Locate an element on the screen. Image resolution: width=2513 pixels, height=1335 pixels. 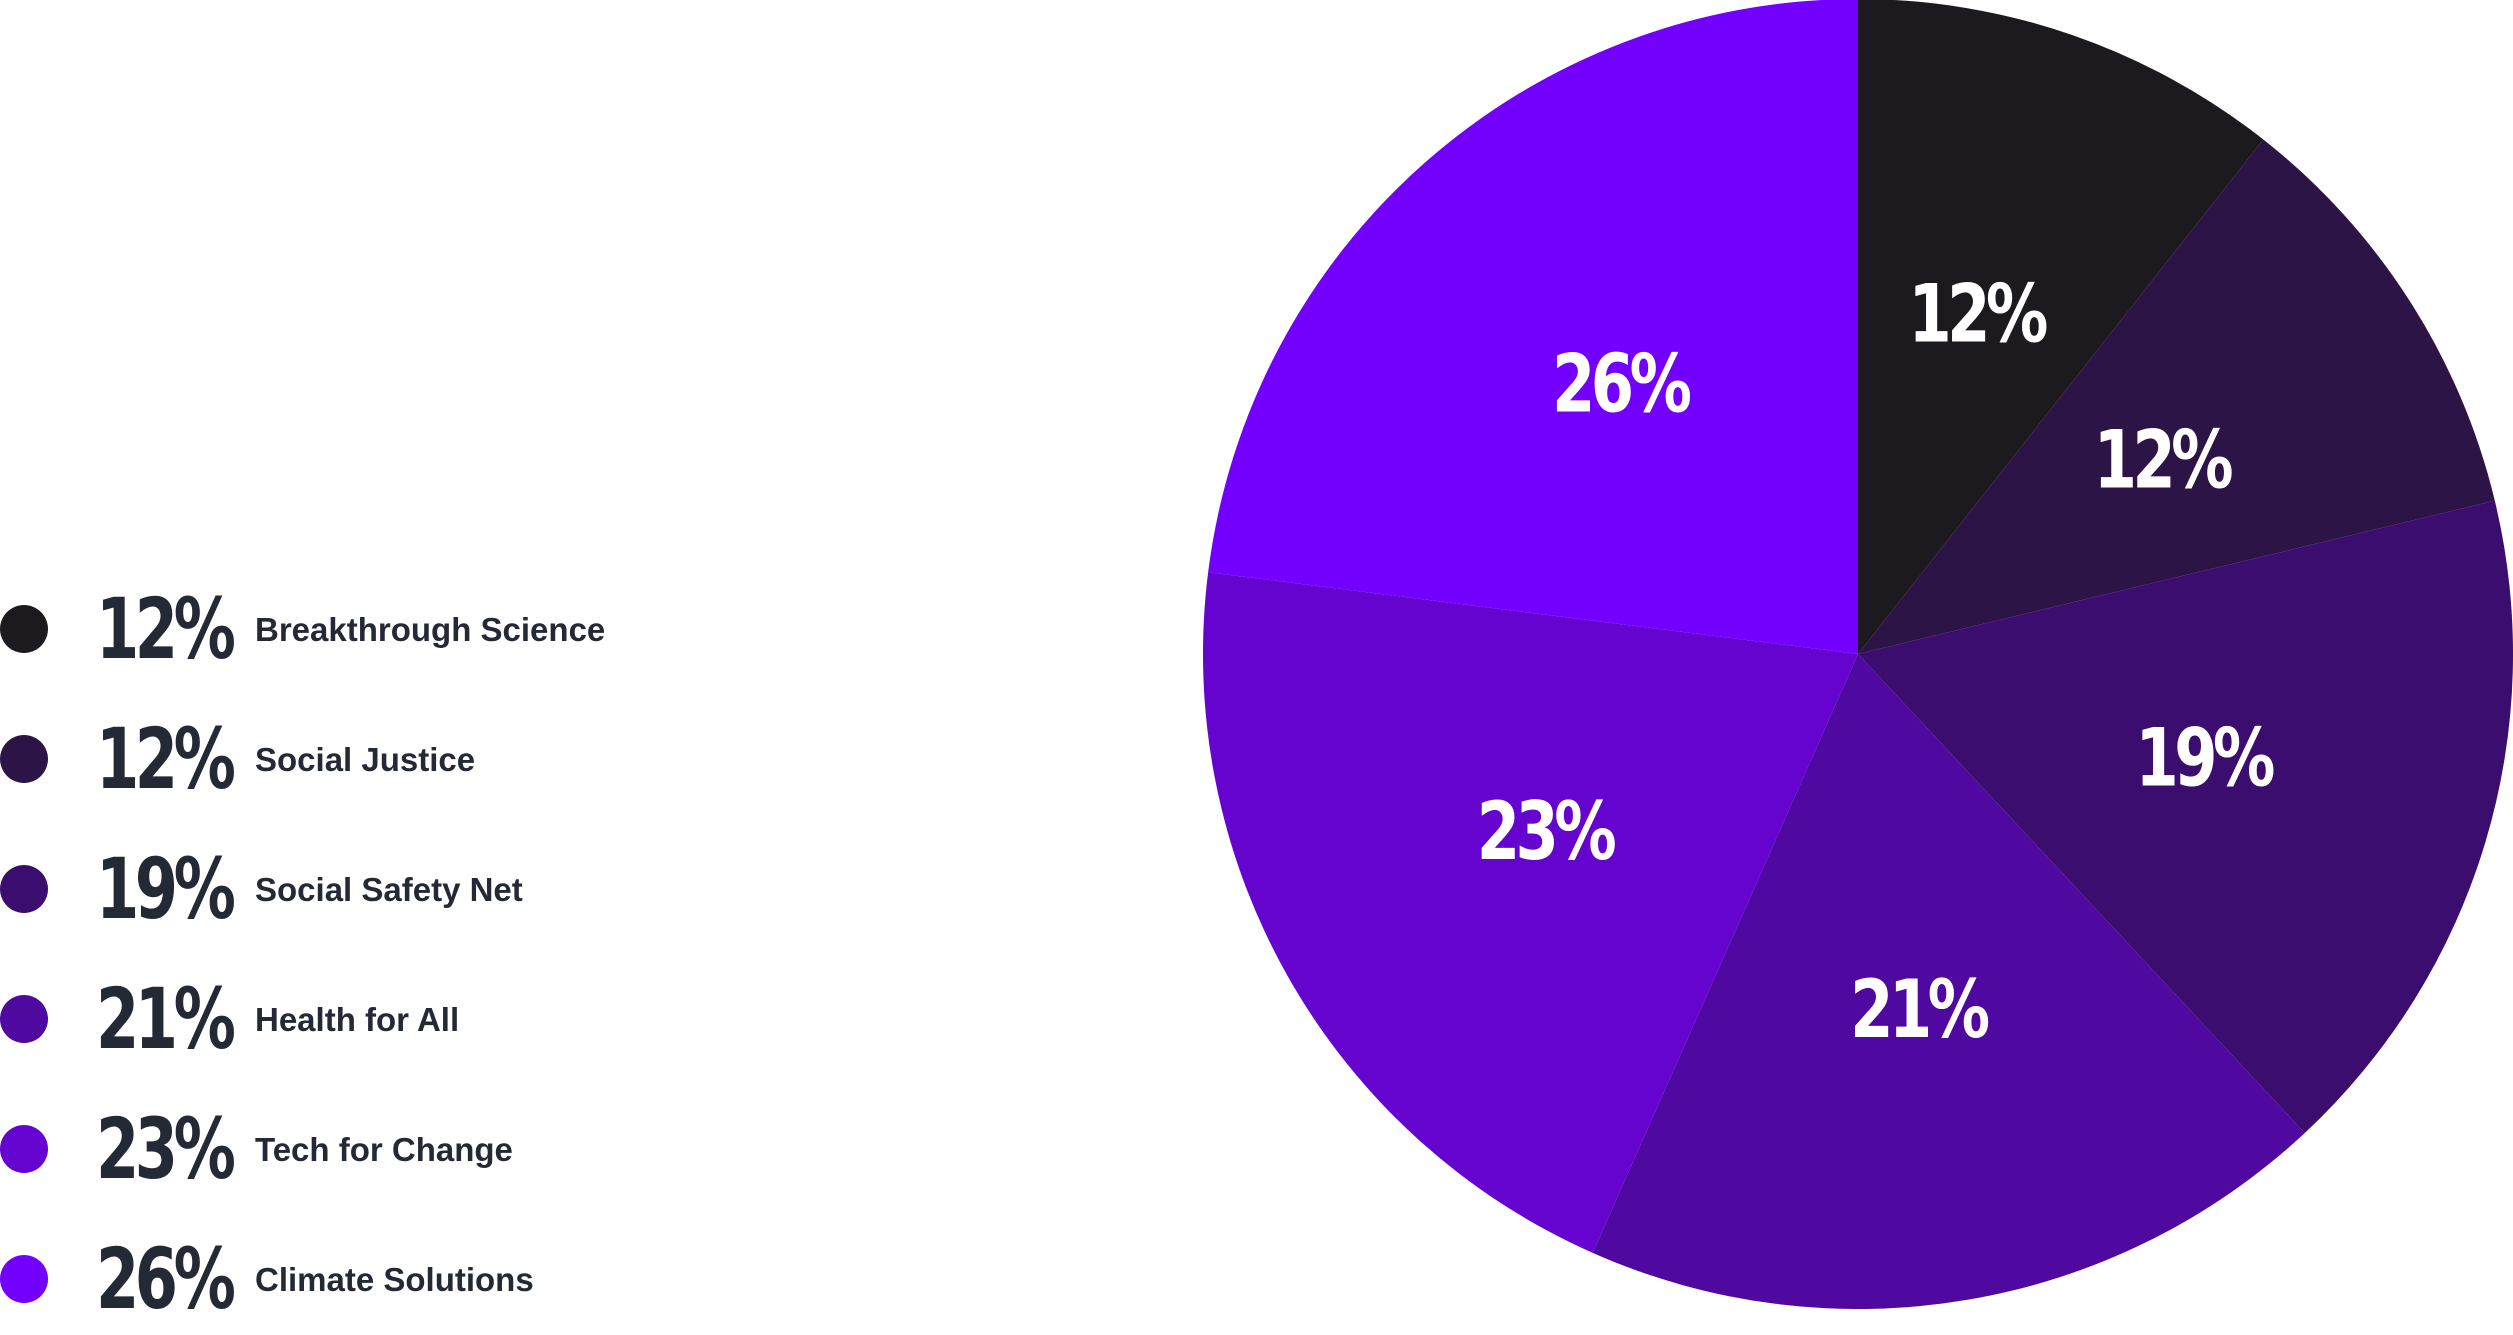
legend-percent: 21% is located at coordinates (166, 1019).